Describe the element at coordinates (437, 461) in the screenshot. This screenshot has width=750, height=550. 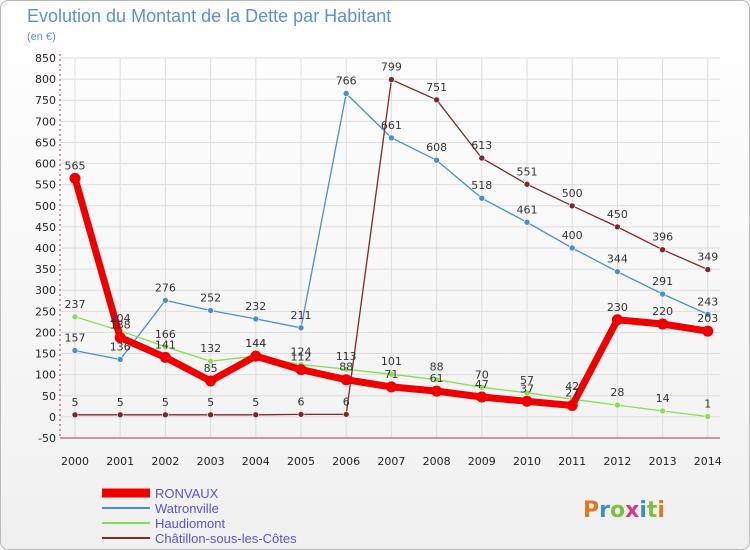
I see `x-tick-label: 2008` at that location.